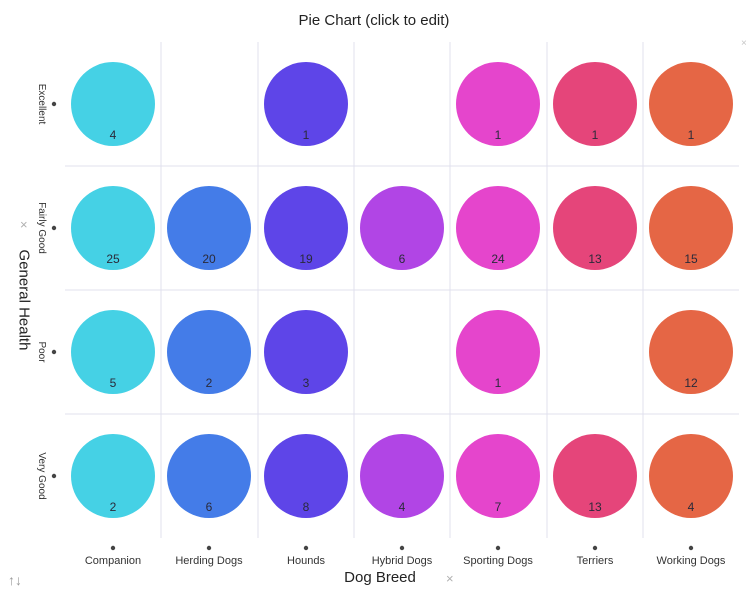 This screenshot has width=748, height=589. What do you see at coordinates (209, 561) in the screenshot?
I see `x-tick-label: Herding Dogs` at bounding box center [209, 561].